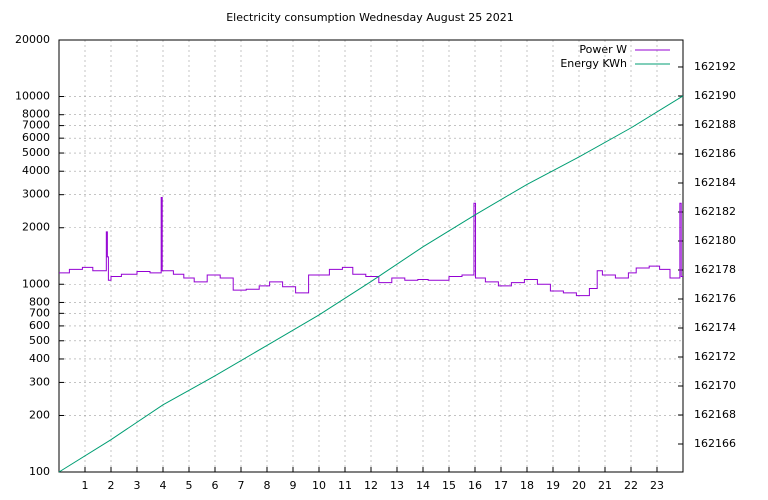  What do you see at coordinates (715, 124) in the screenshot?
I see `y2-tick-label: 162188` at bounding box center [715, 124].